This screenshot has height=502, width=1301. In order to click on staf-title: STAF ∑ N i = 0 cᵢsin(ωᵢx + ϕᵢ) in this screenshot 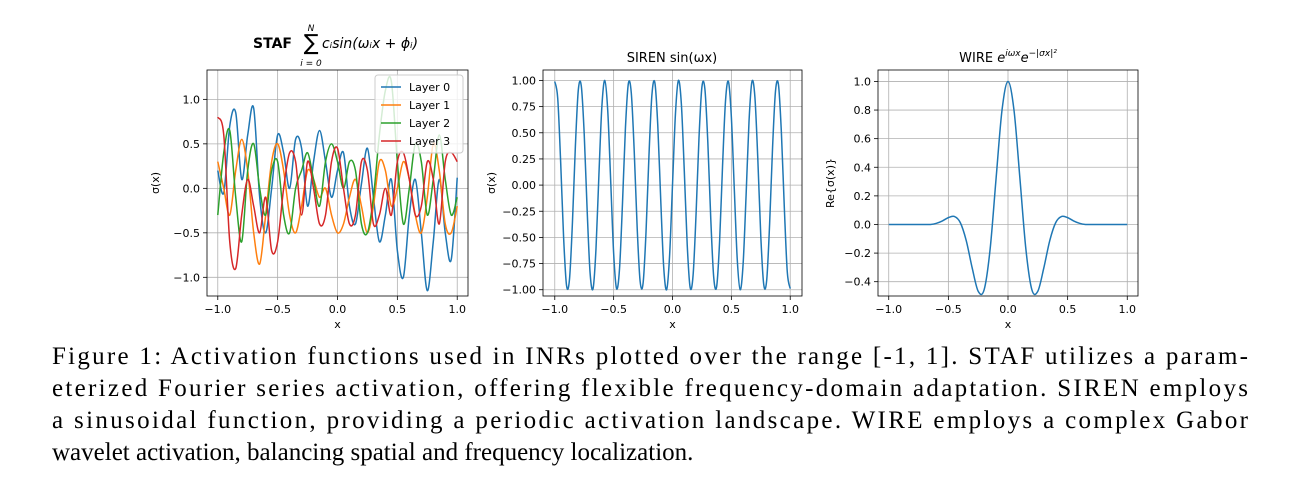, I will do `click(335, 46)`.